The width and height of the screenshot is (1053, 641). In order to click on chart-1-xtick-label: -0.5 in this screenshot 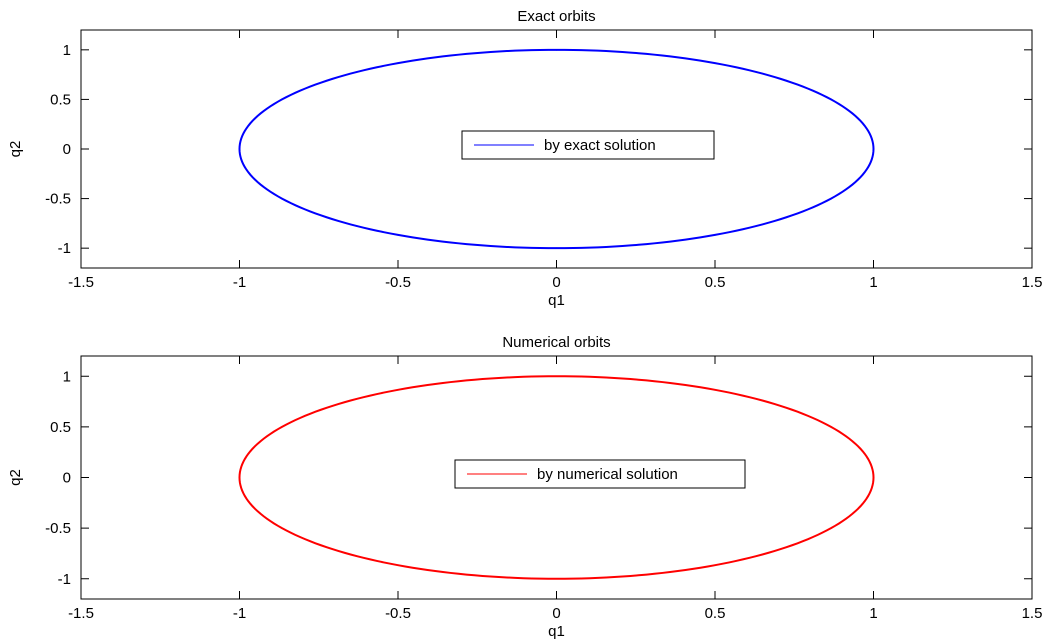, I will do `click(398, 282)`.